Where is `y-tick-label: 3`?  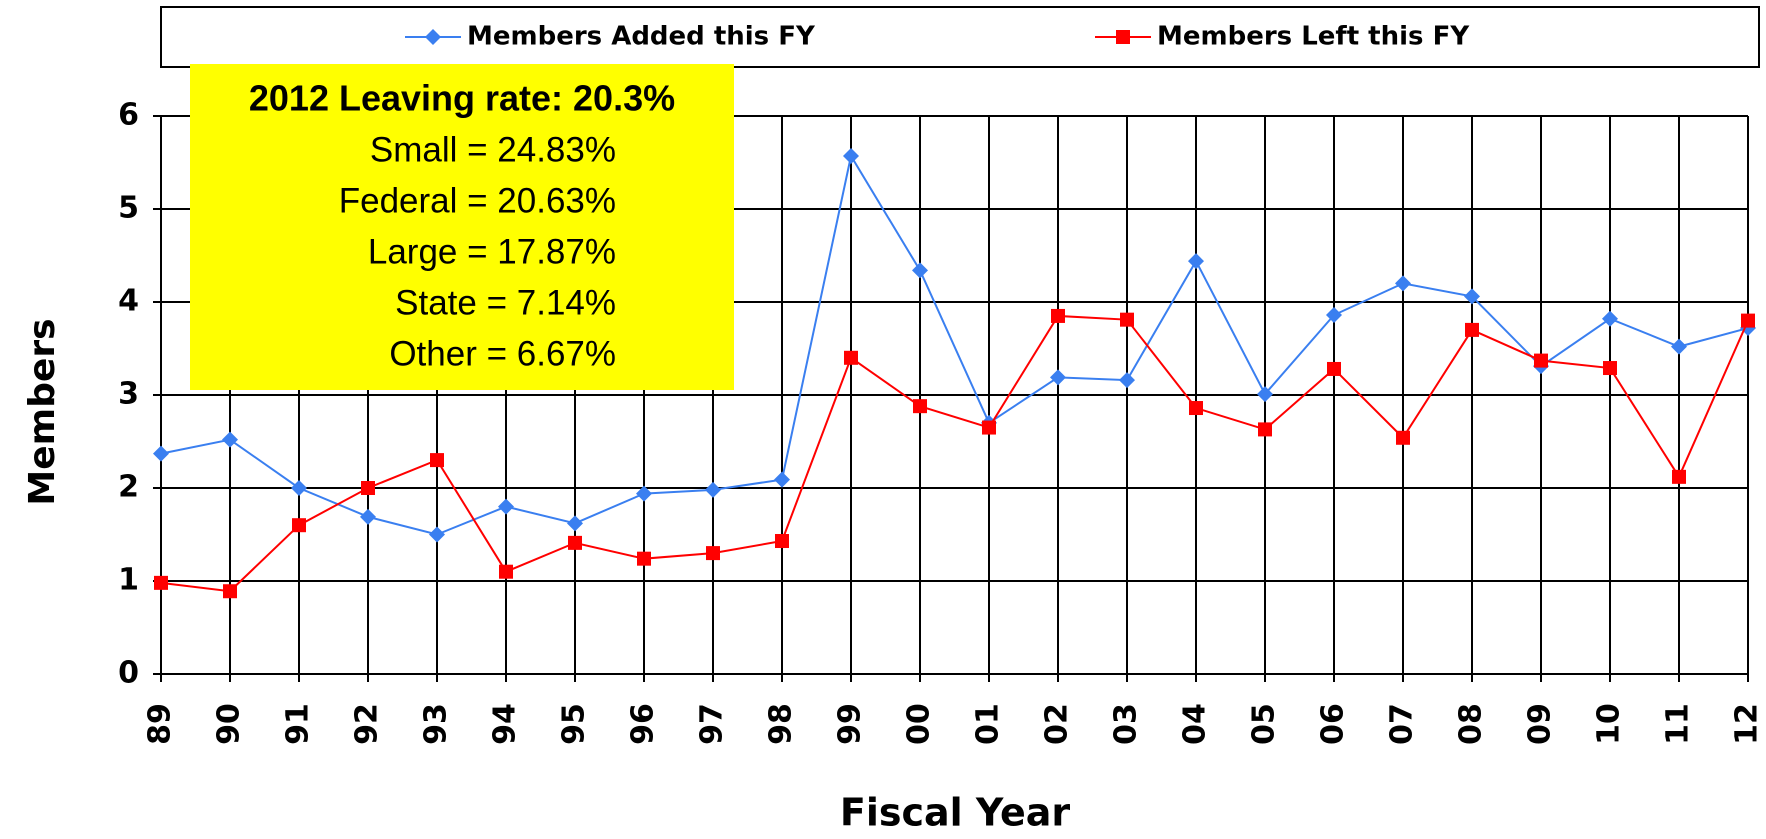
y-tick-label: 3 is located at coordinates (128, 394).